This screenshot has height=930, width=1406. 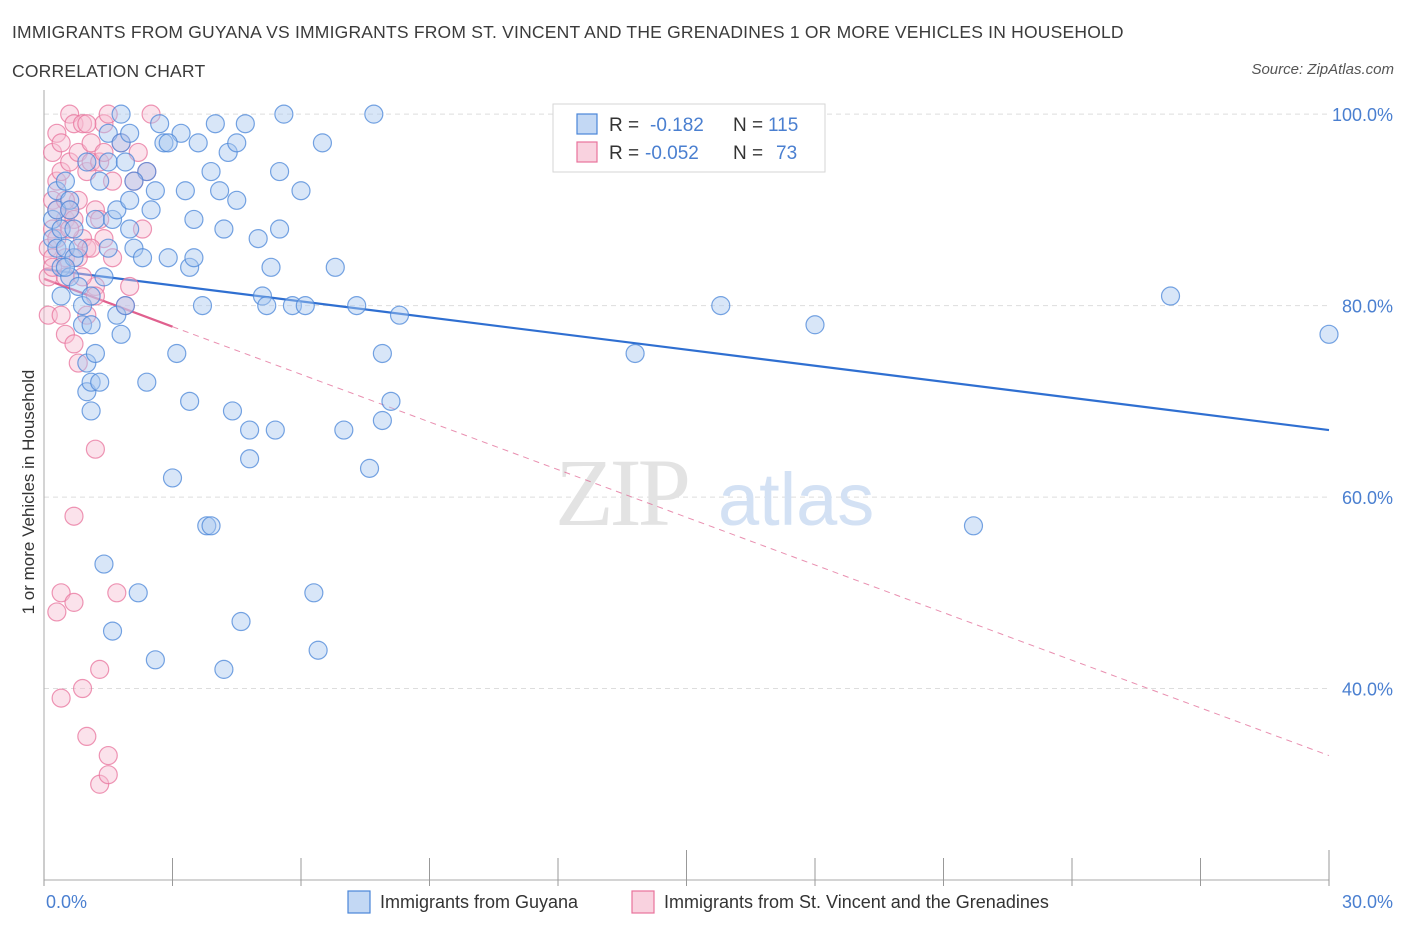 I want to click on stats-box-frame, so click(x=689, y=138).